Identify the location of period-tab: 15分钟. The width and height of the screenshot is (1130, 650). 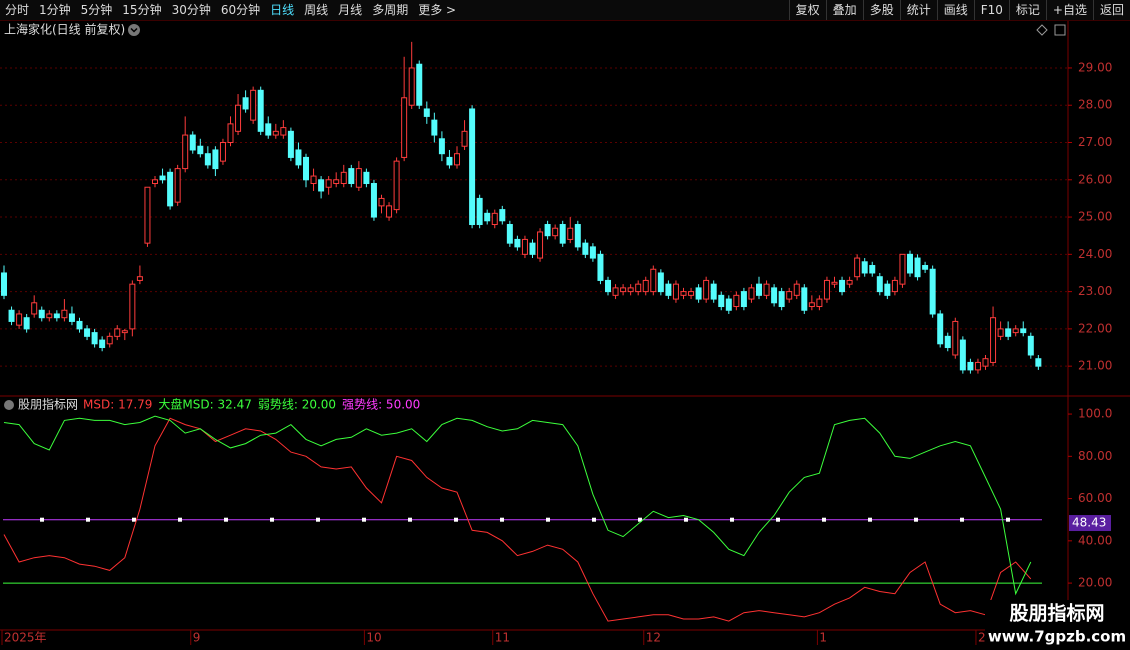
(142, 10).